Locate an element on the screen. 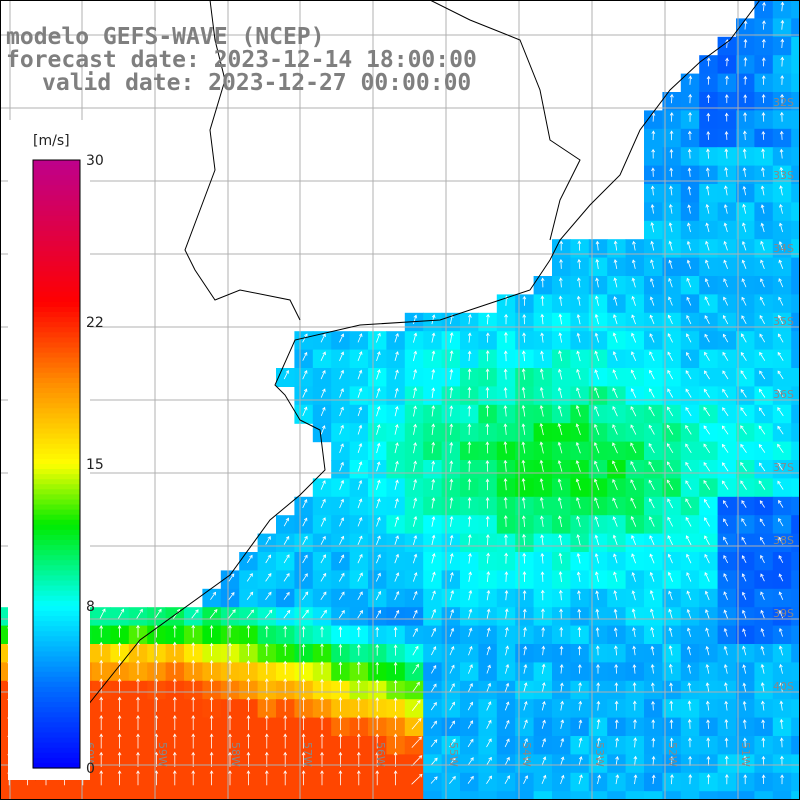 This screenshot has height=800, width=800. latitude-labels: 32S 33S 34S 35S 36S 37S 38S 39S 40S is located at coordinates (783, 394).